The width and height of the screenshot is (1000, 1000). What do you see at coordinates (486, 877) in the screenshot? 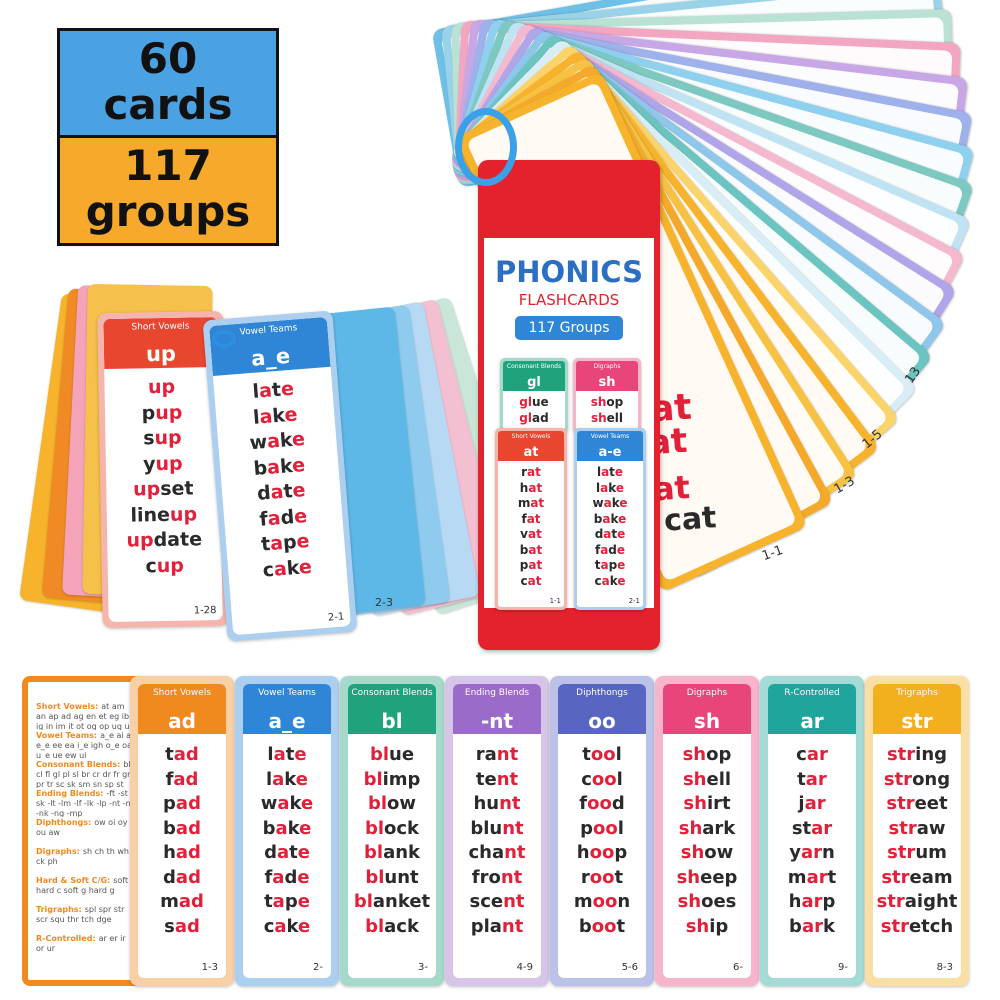
I see `word-part: fro` at bounding box center [486, 877].